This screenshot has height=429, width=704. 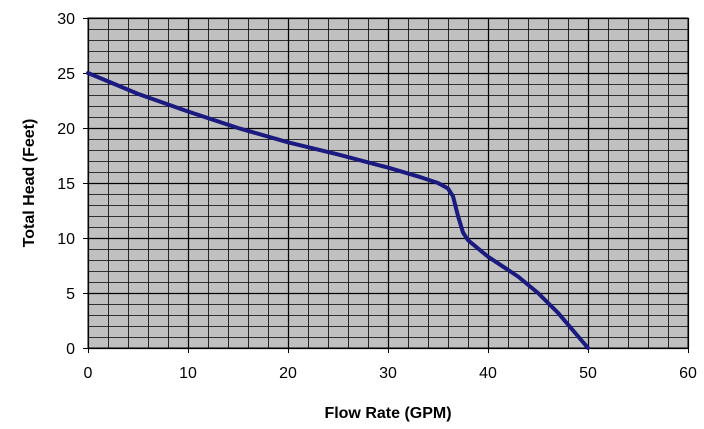 What do you see at coordinates (29, 183) in the screenshot?
I see `y-axis-title: Total Head (Feet)` at bounding box center [29, 183].